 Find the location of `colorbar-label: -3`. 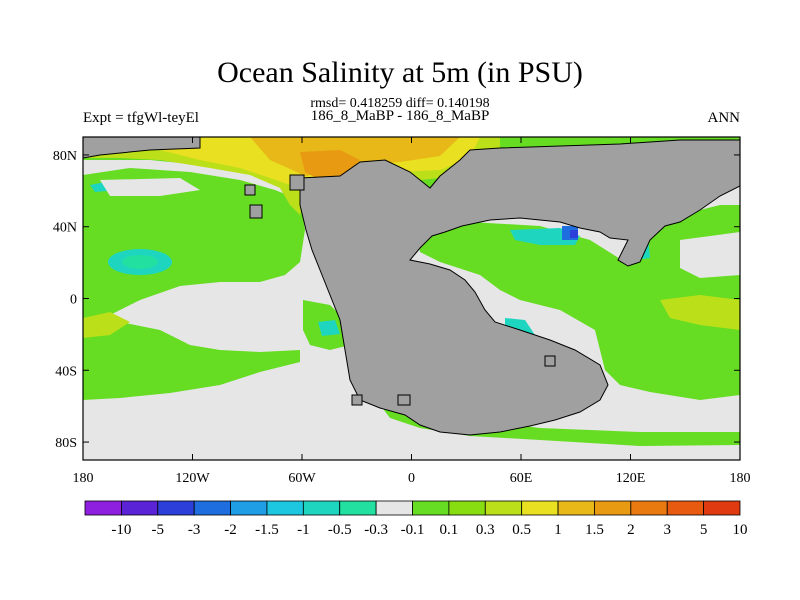

colorbar-label: -3 is located at coordinates (194, 530).